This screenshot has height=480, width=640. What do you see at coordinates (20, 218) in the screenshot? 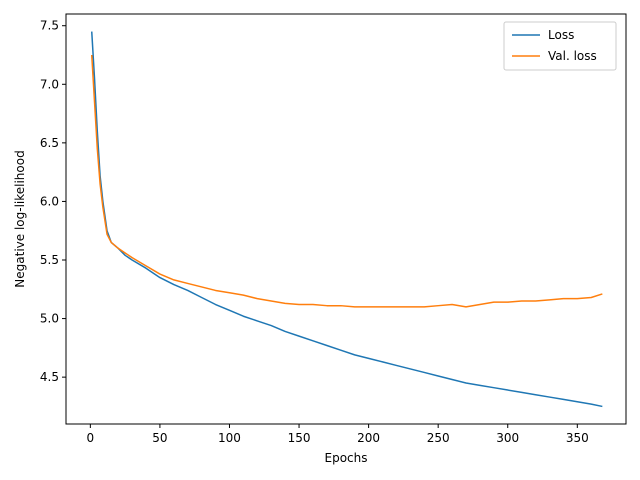
I see `y-axis-label: Negative log-likelihood` at bounding box center [20, 218].